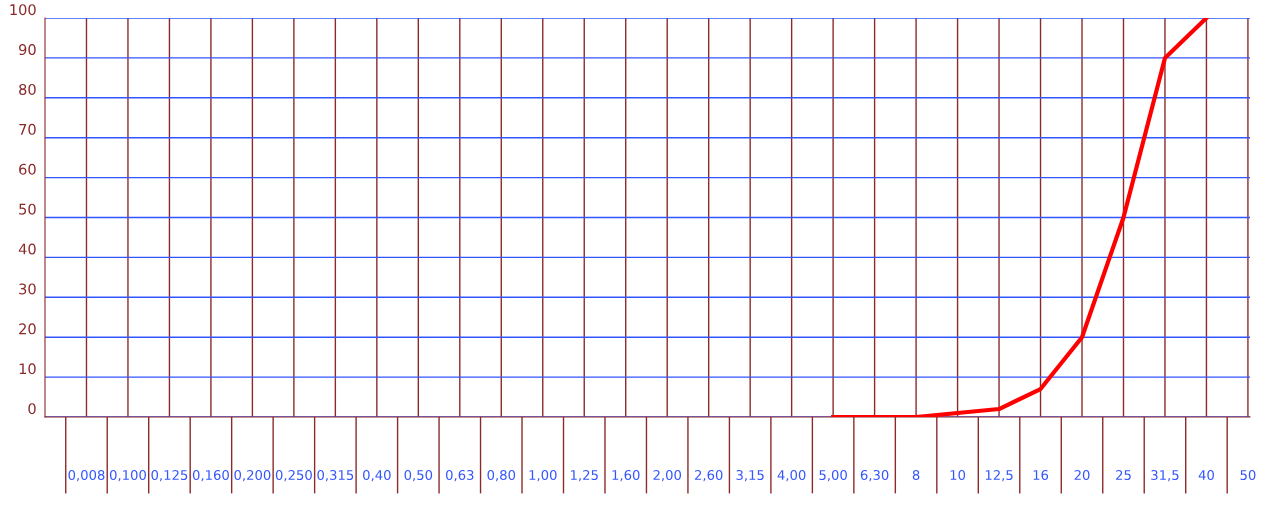 This screenshot has width=1274, height=506. Describe the element at coordinates (750, 476) in the screenshot. I see `x-tick-label: 3,15` at that location.